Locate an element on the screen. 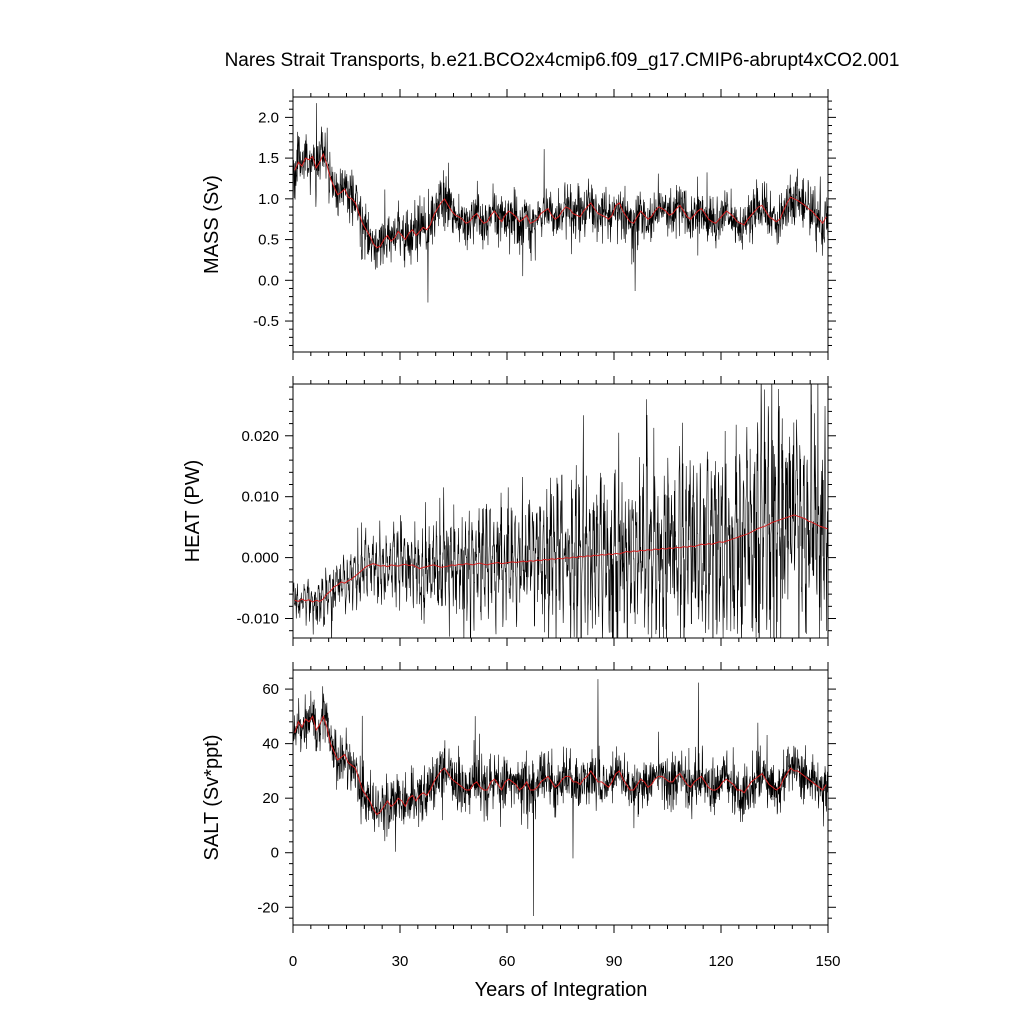  series-annual-mean-mass is located at coordinates (560, 200).